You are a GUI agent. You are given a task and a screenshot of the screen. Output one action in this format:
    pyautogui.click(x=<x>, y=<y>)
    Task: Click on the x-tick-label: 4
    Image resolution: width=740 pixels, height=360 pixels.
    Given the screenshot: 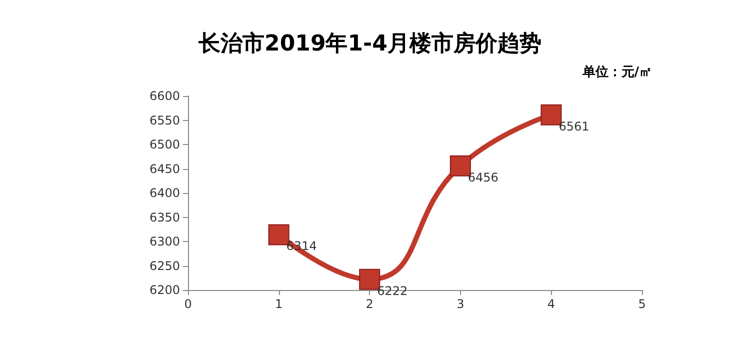 What is the action you would take?
    pyautogui.click(x=551, y=304)
    